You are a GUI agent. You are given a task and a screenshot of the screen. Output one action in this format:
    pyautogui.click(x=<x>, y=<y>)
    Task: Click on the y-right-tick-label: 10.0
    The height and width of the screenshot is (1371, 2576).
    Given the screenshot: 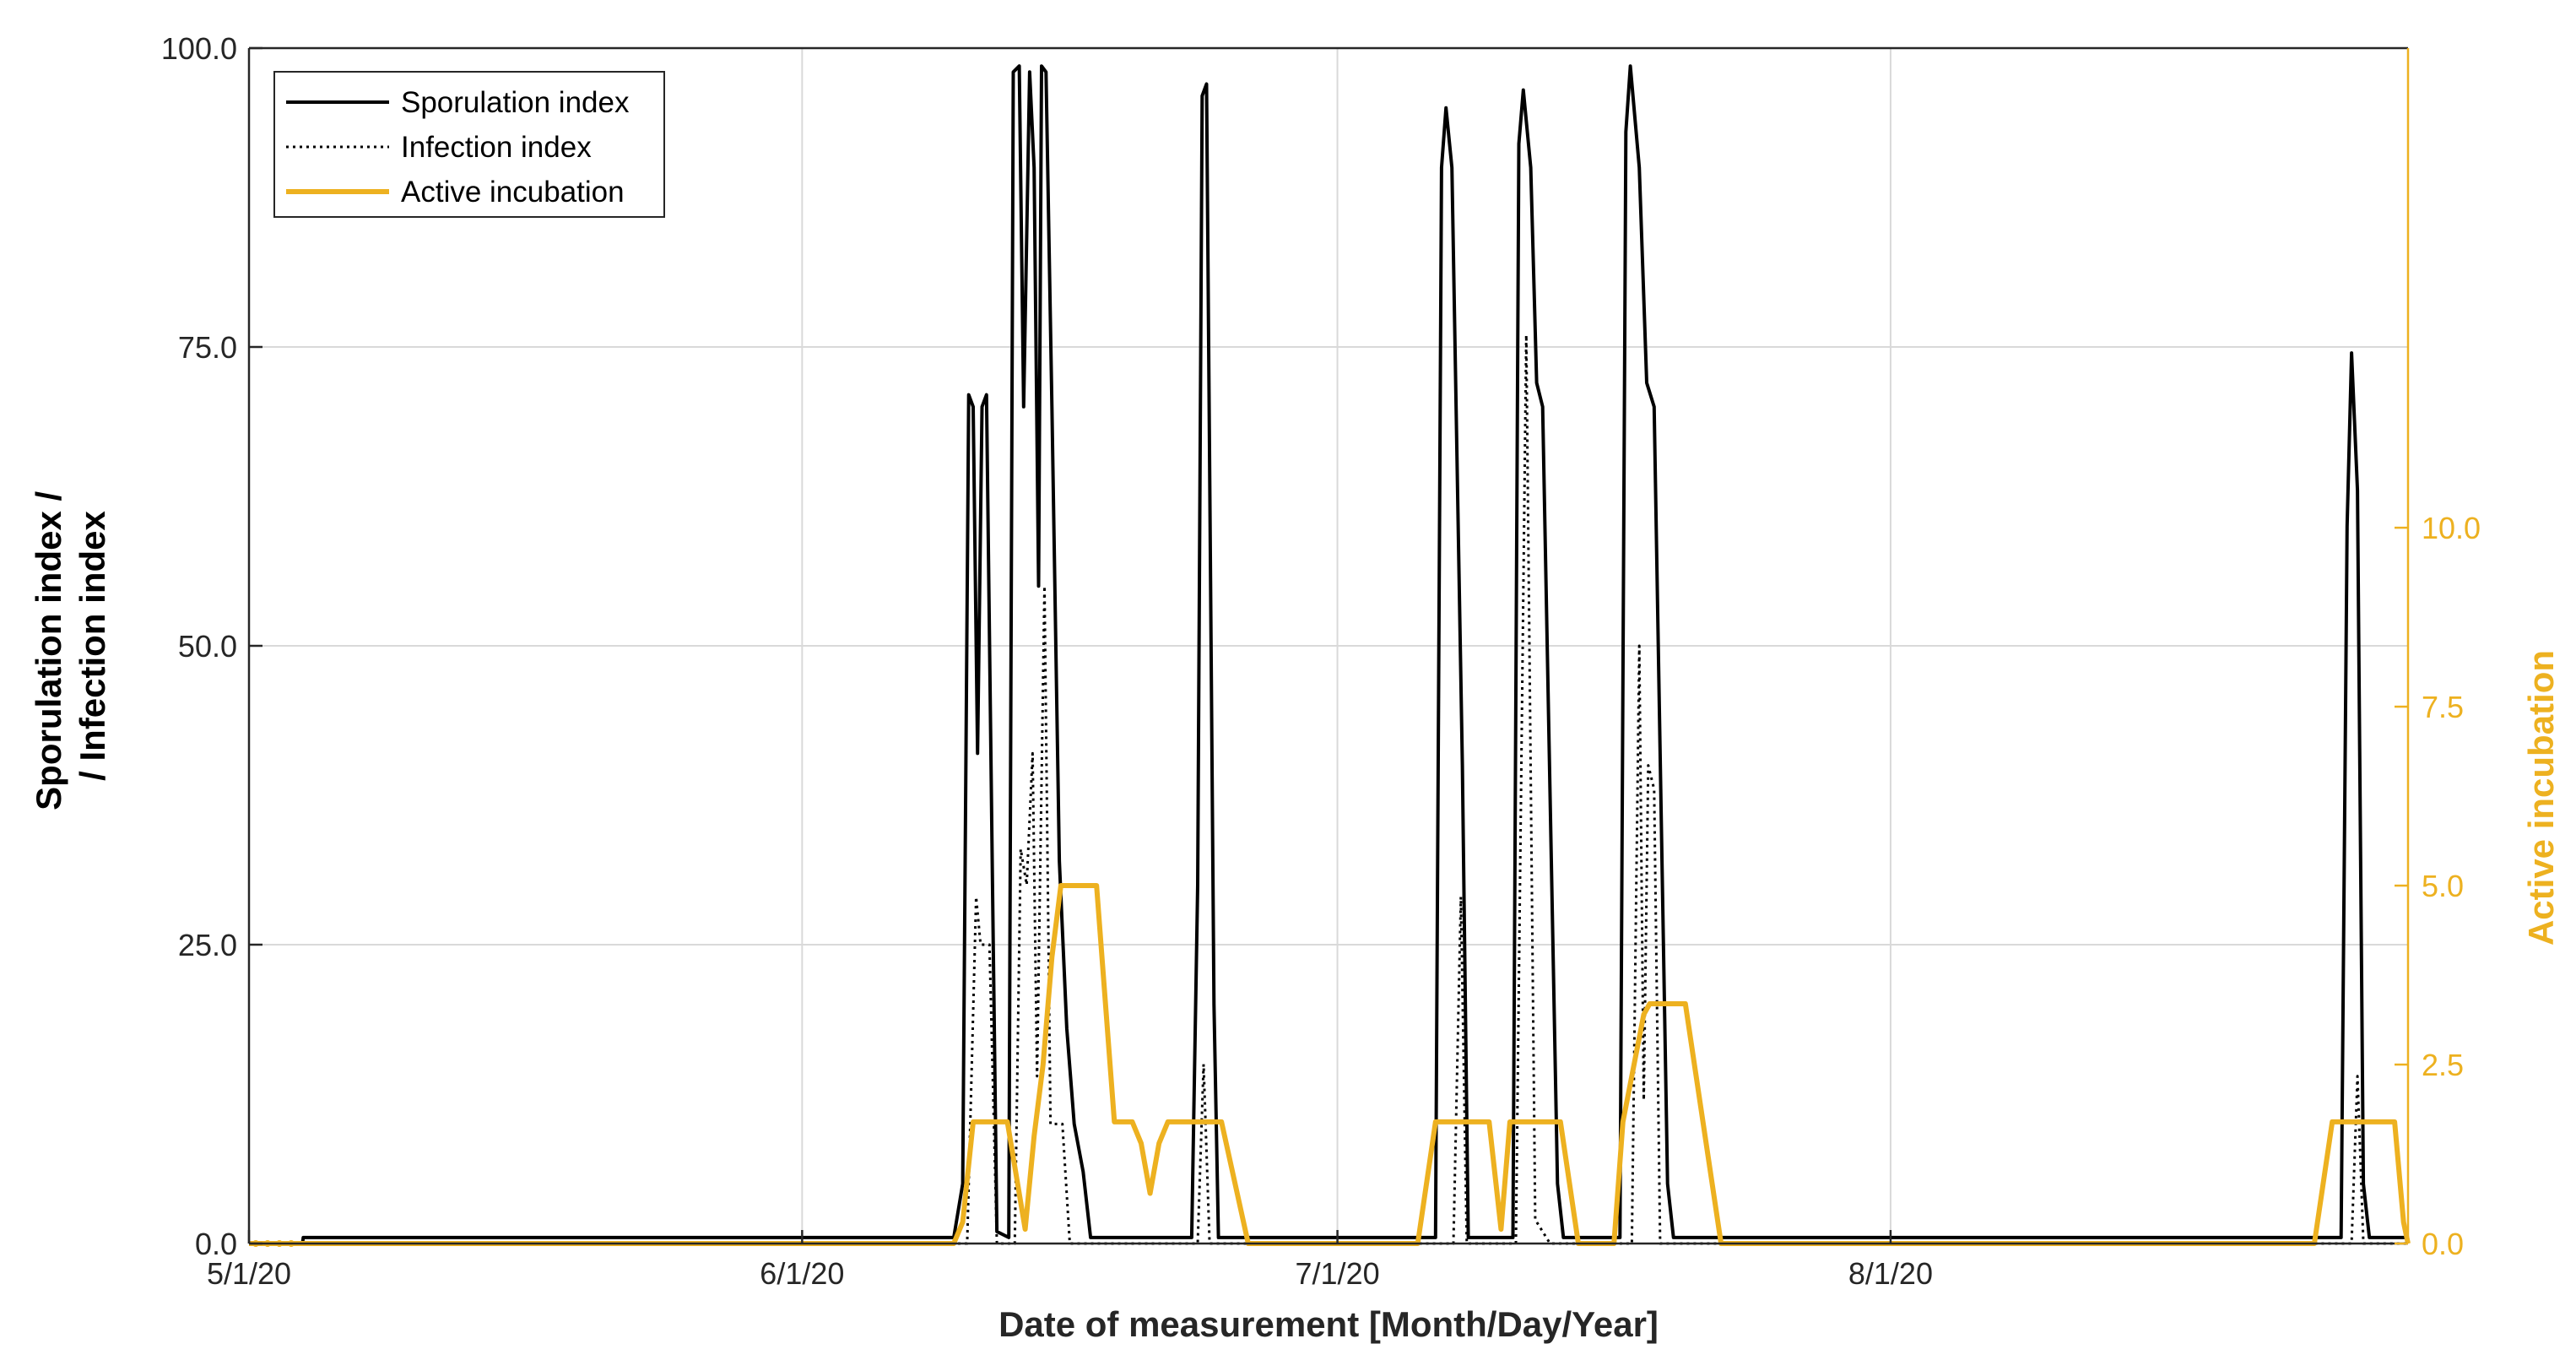 What is the action you would take?
    pyautogui.click(x=2451, y=528)
    